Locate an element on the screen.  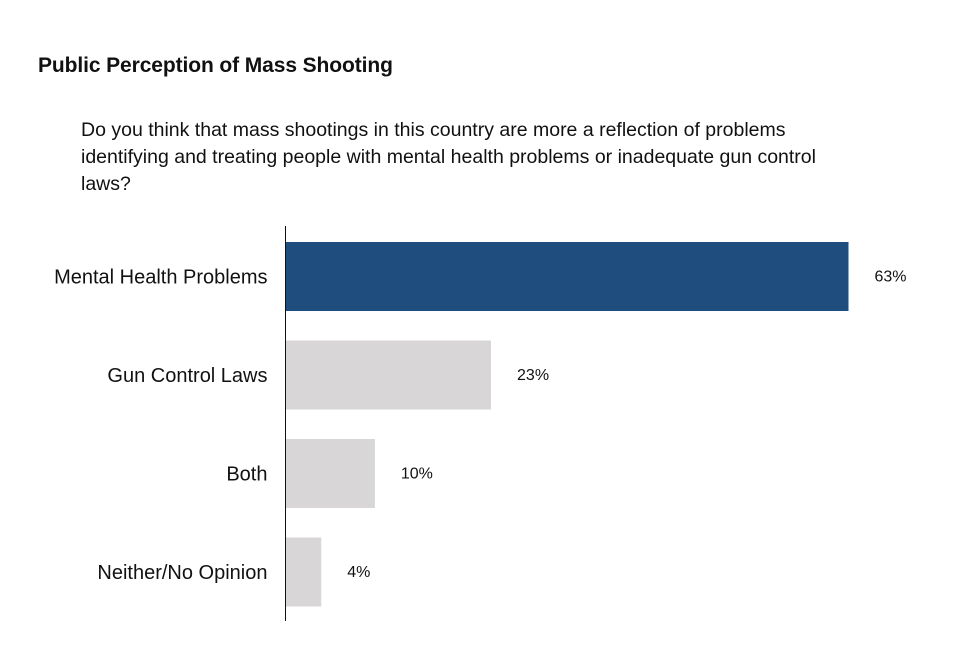
category-label: Mental Health Problems is located at coordinates (160, 278).